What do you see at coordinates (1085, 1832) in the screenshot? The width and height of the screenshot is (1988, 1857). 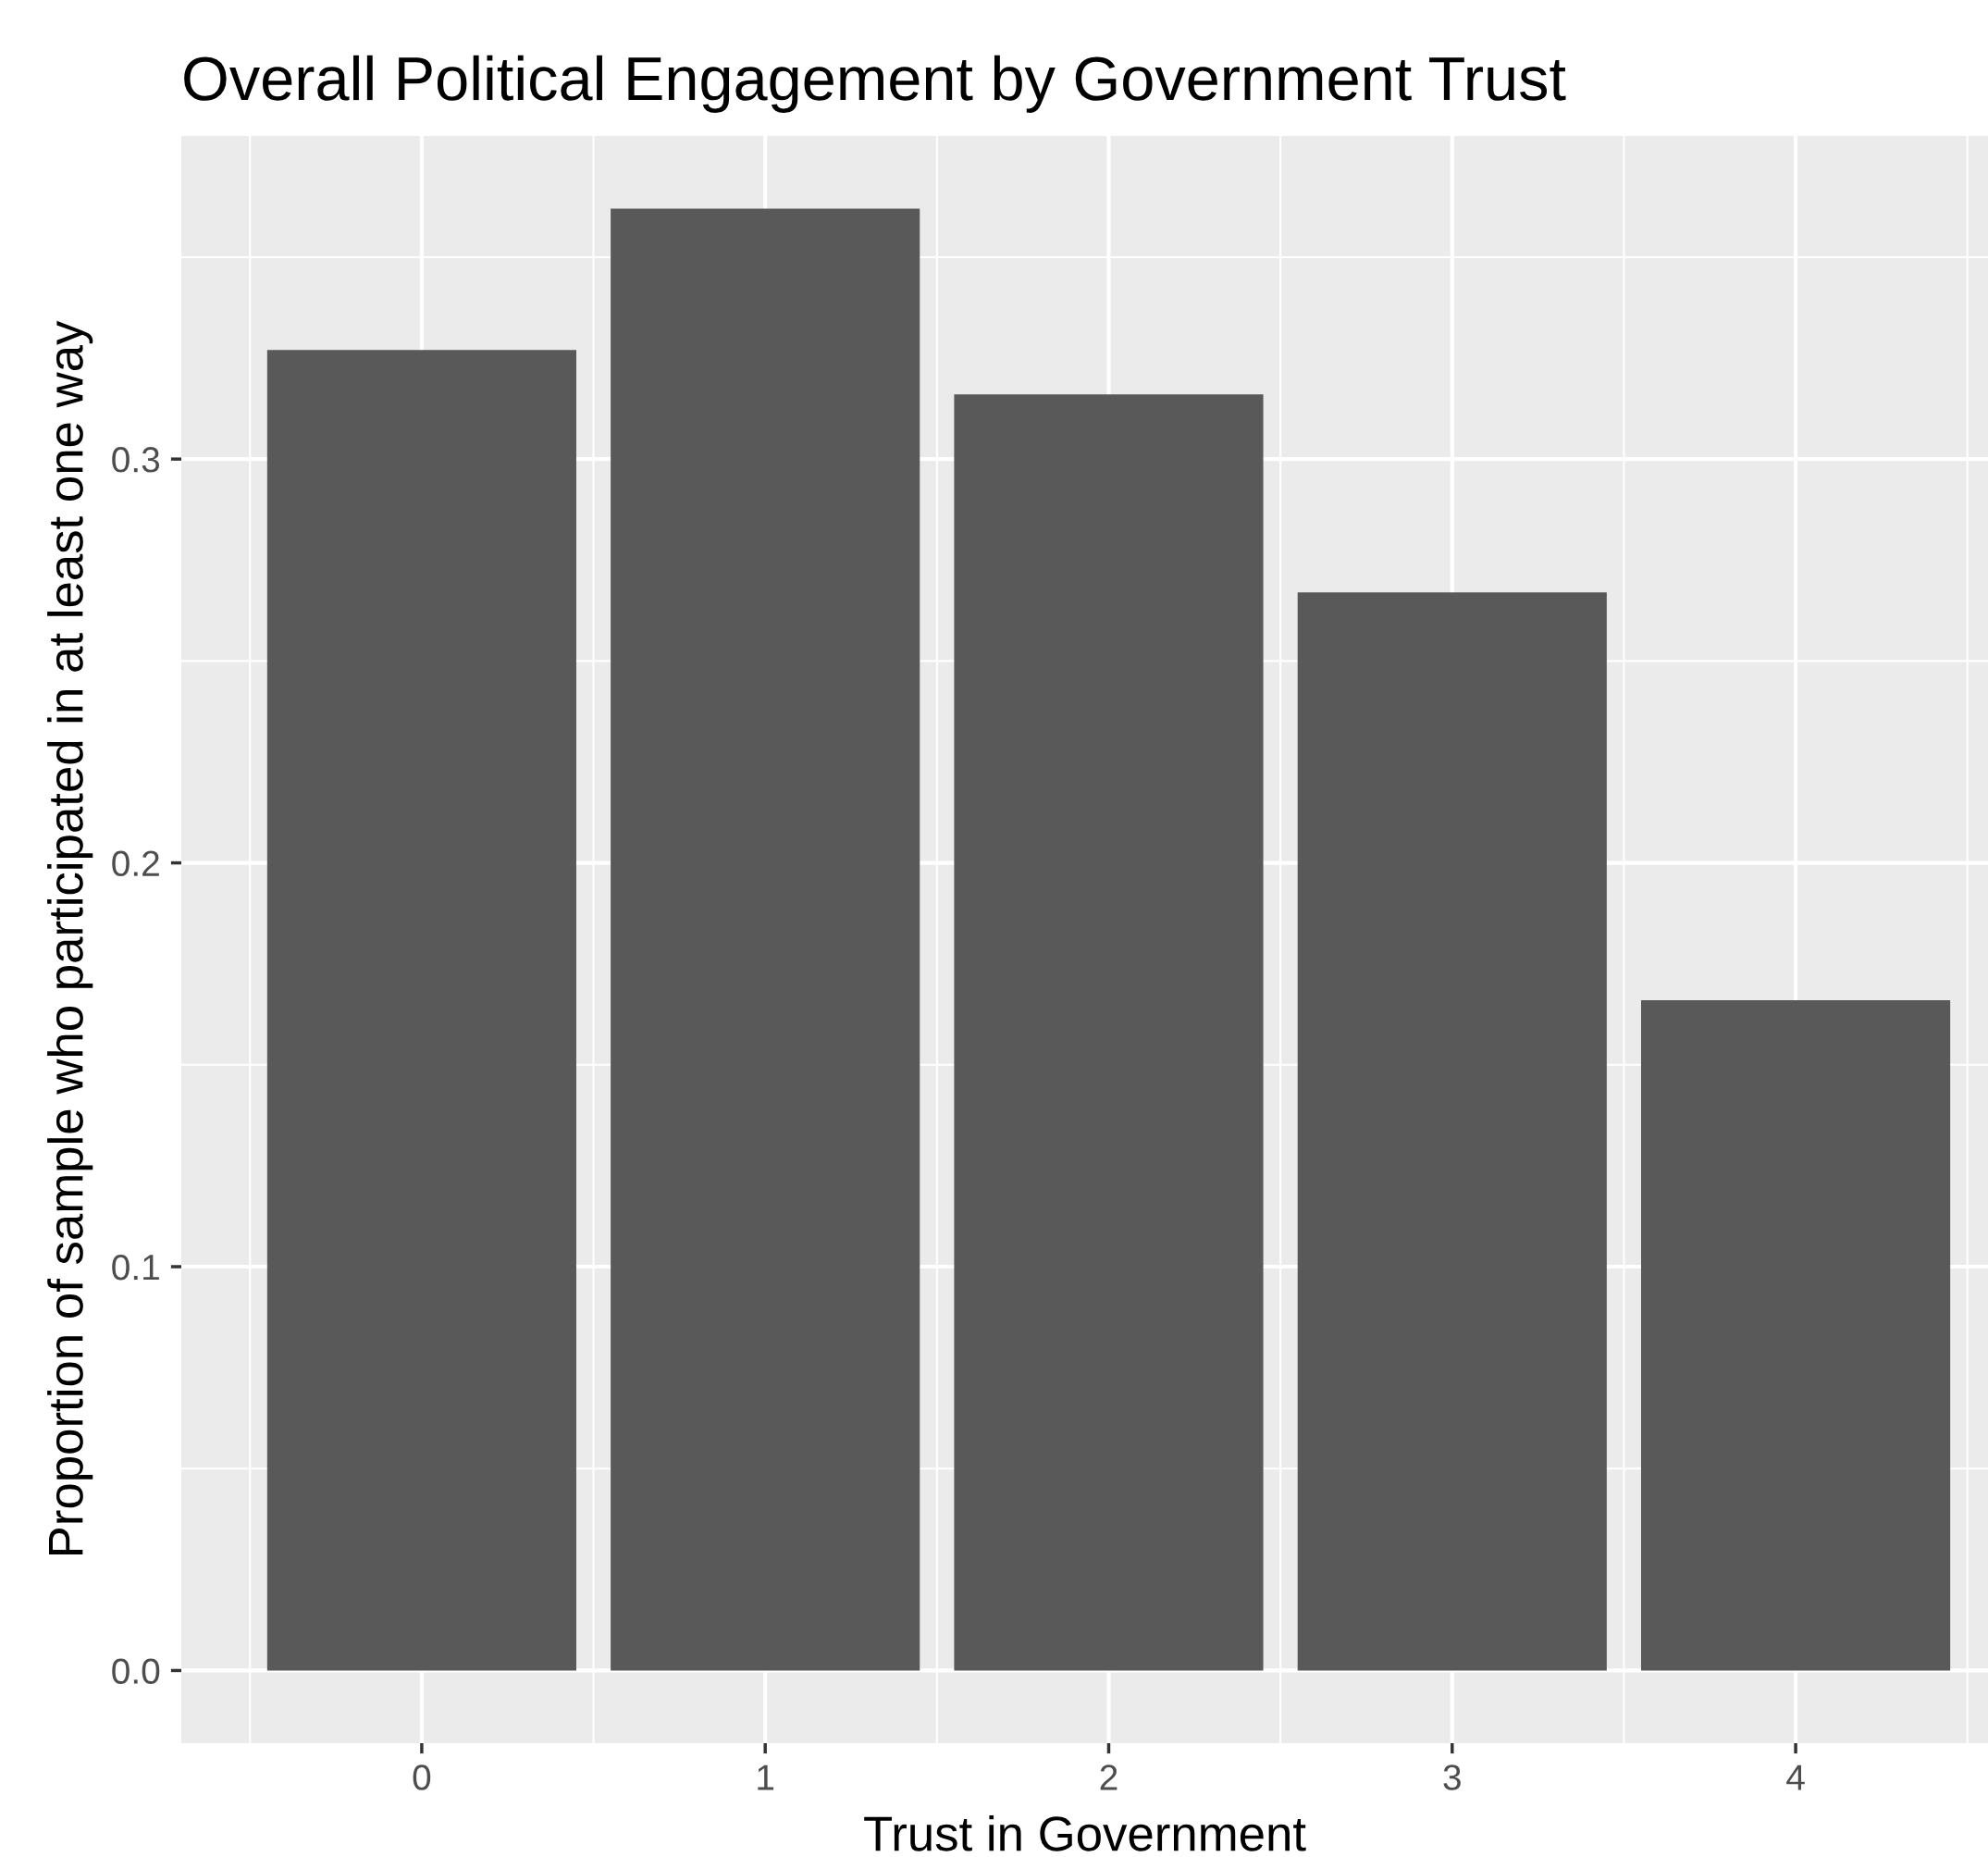 I see `x-axis-title: Trust in Government` at bounding box center [1085, 1832].